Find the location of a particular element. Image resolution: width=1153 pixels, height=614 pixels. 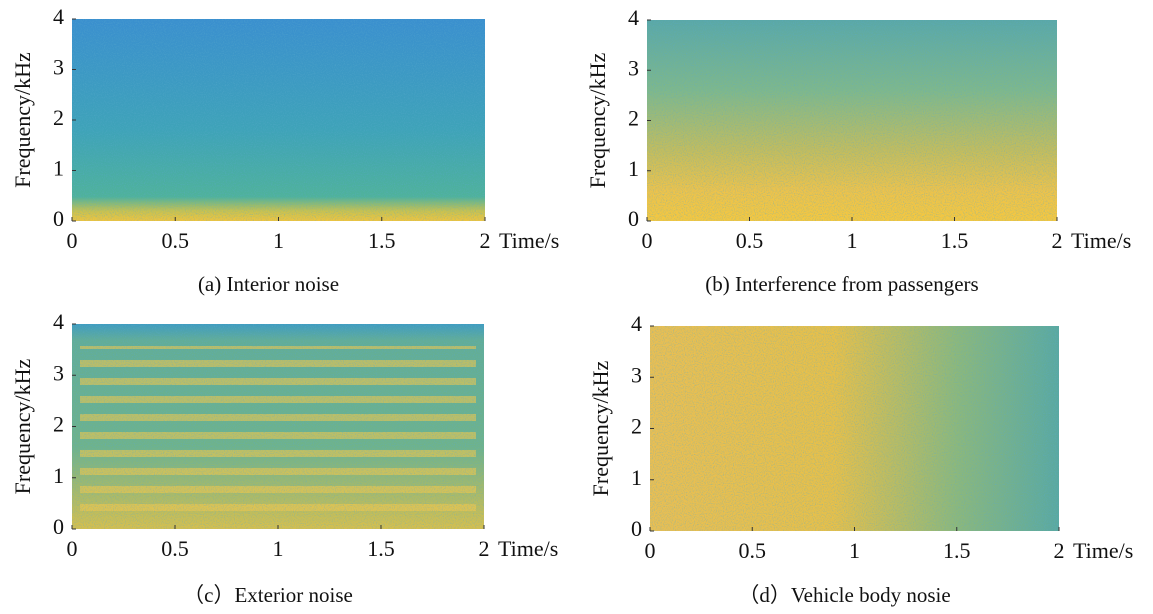

caption: (a) Interior noise is located at coordinates (268, 284).